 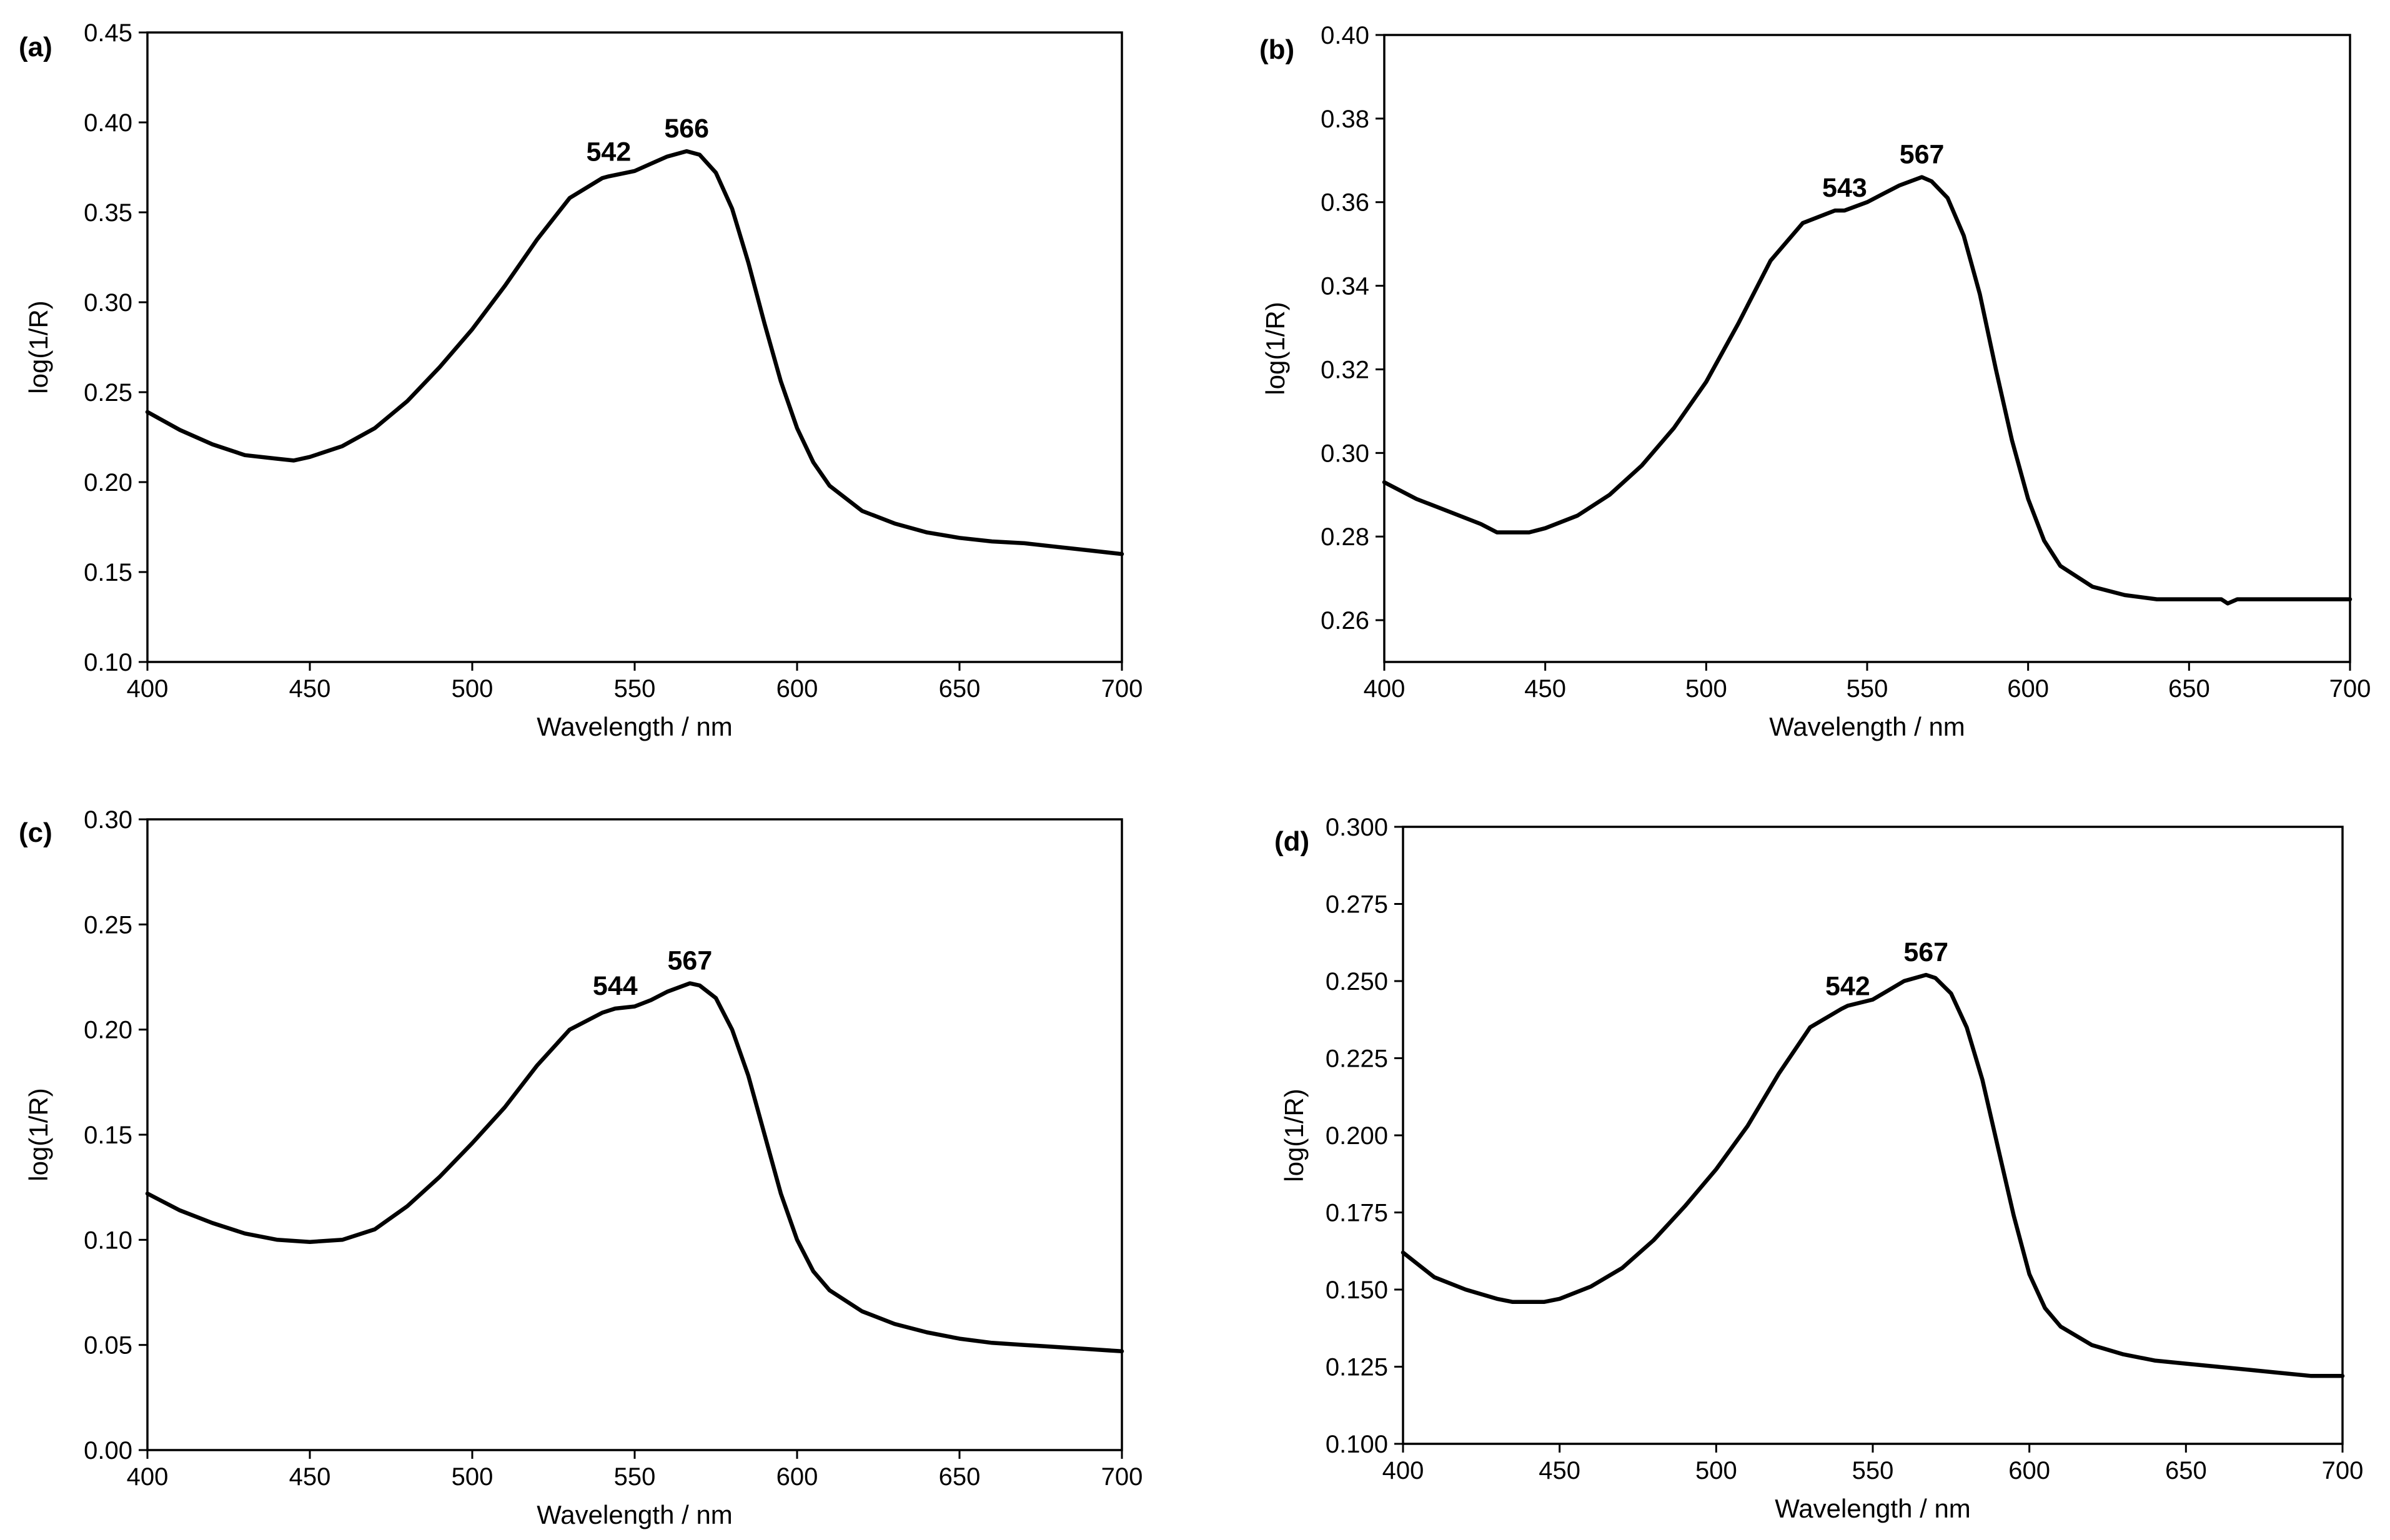 What do you see at coordinates (1357, 1290) in the screenshot?
I see `y-tick-label: 0.150` at bounding box center [1357, 1290].